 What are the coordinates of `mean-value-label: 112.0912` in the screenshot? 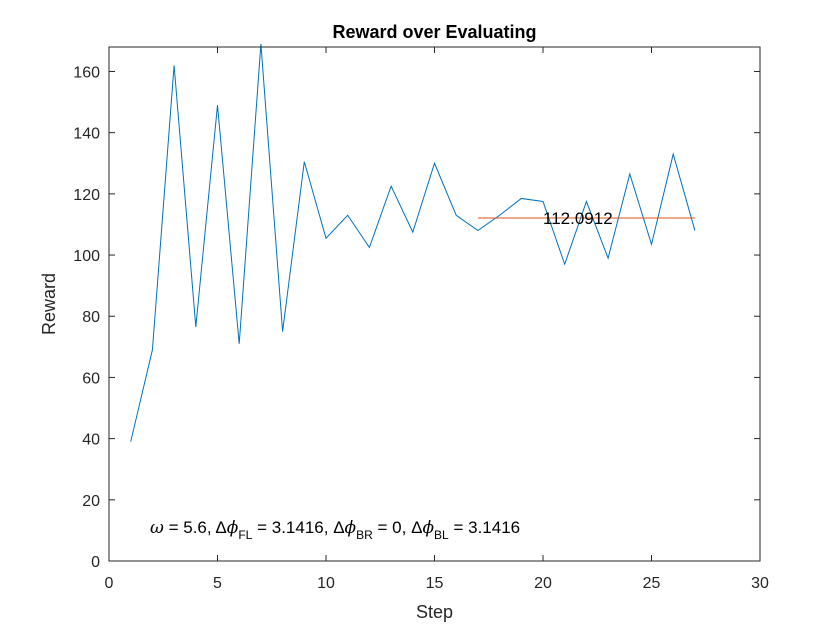 It's located at (578, 218).